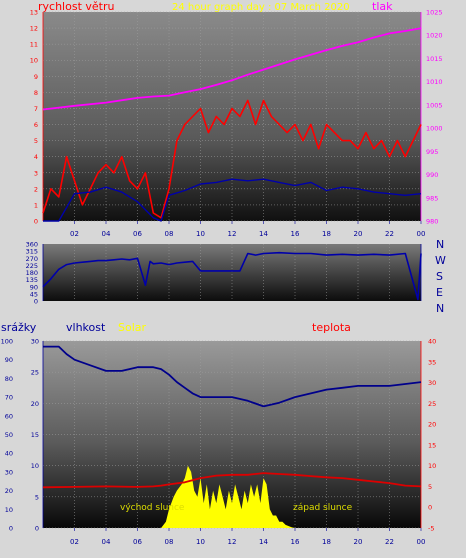 This screenshot has width=466, height=558. I want to click on wind-direction-line, so click(232, 276).